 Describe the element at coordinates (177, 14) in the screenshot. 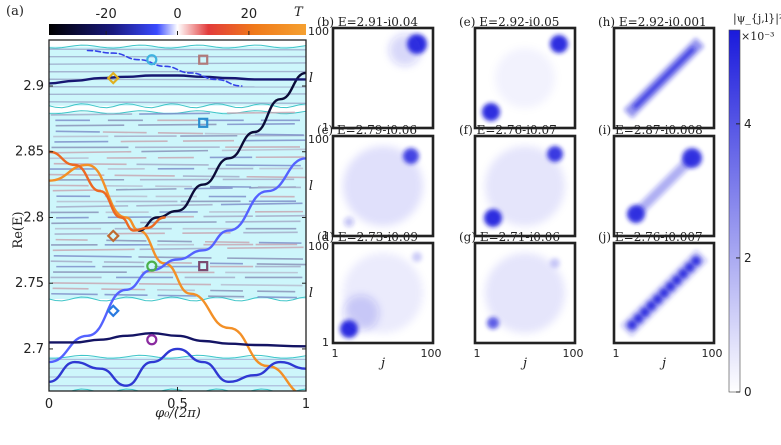

I see `t-colorbar-tick-label: 0` at that location.